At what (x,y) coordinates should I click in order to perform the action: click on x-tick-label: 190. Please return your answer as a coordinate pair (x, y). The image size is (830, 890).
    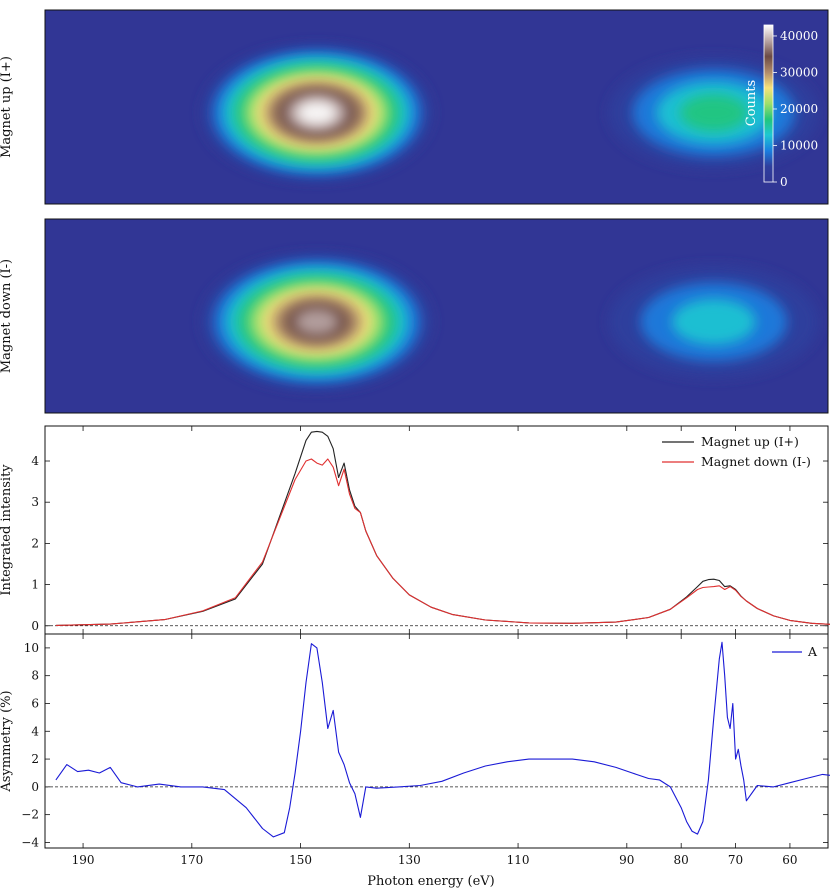
    Looking at the image, I should click on (83, 860).